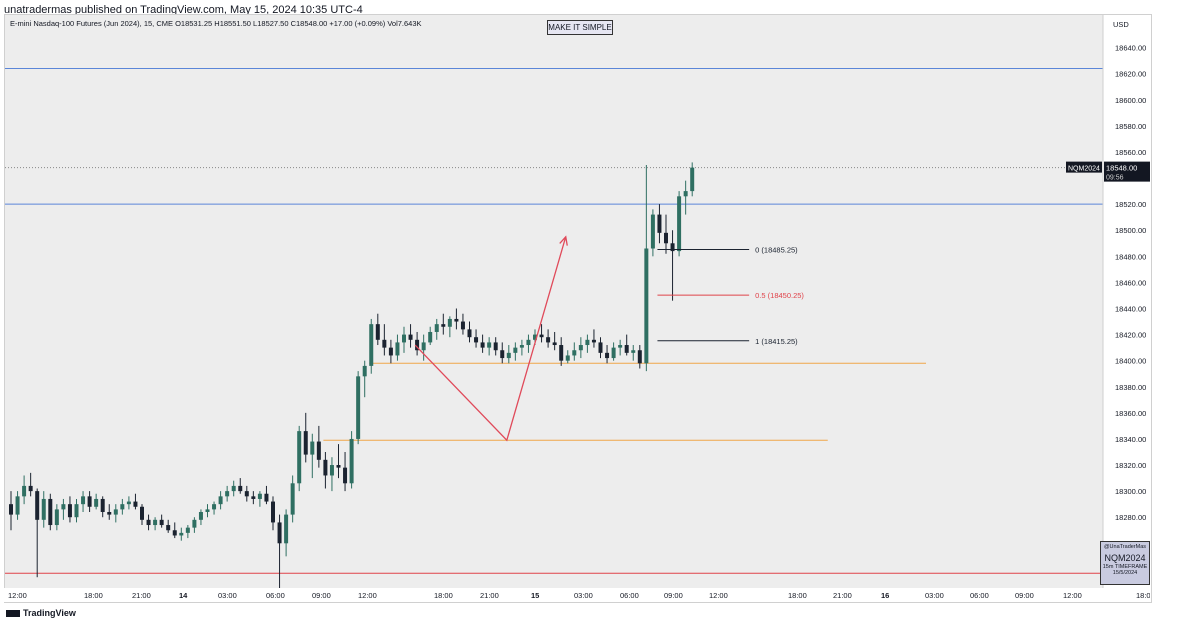 The height and width of the screenshot is (623, 1200). I want to click on x-tick-label-3: 14, so click(183, 595).